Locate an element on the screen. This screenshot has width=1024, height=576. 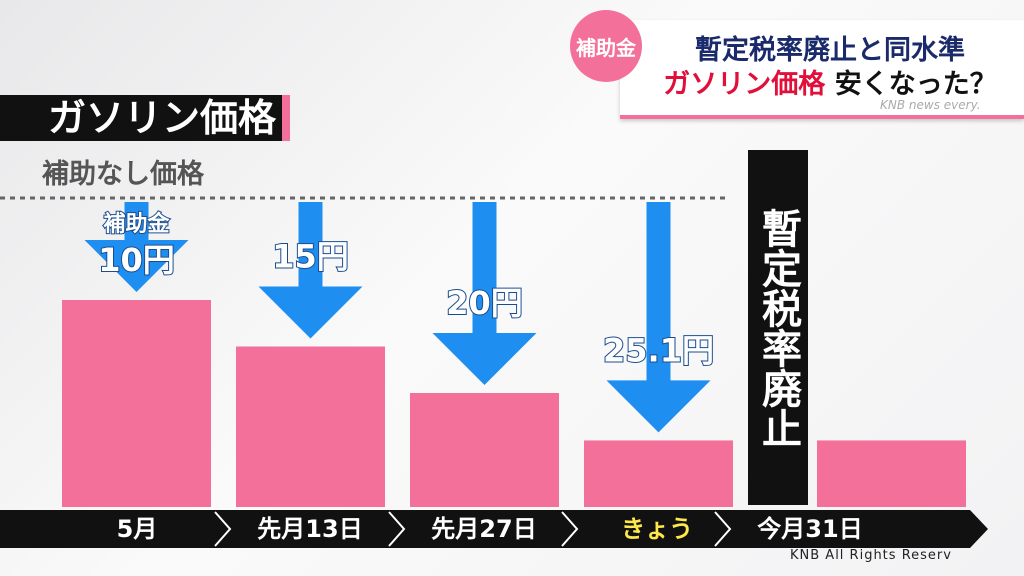
header-panel is located at coordinates (822, 69).